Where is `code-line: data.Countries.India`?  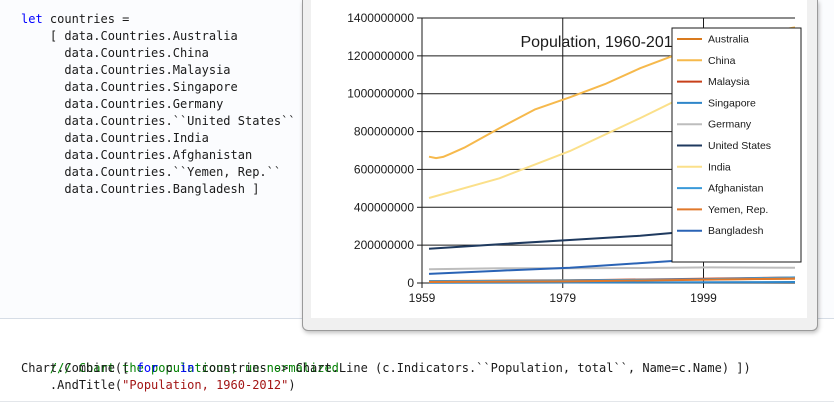
code-line: data.Countries.India is located at coordinates (115, 138).